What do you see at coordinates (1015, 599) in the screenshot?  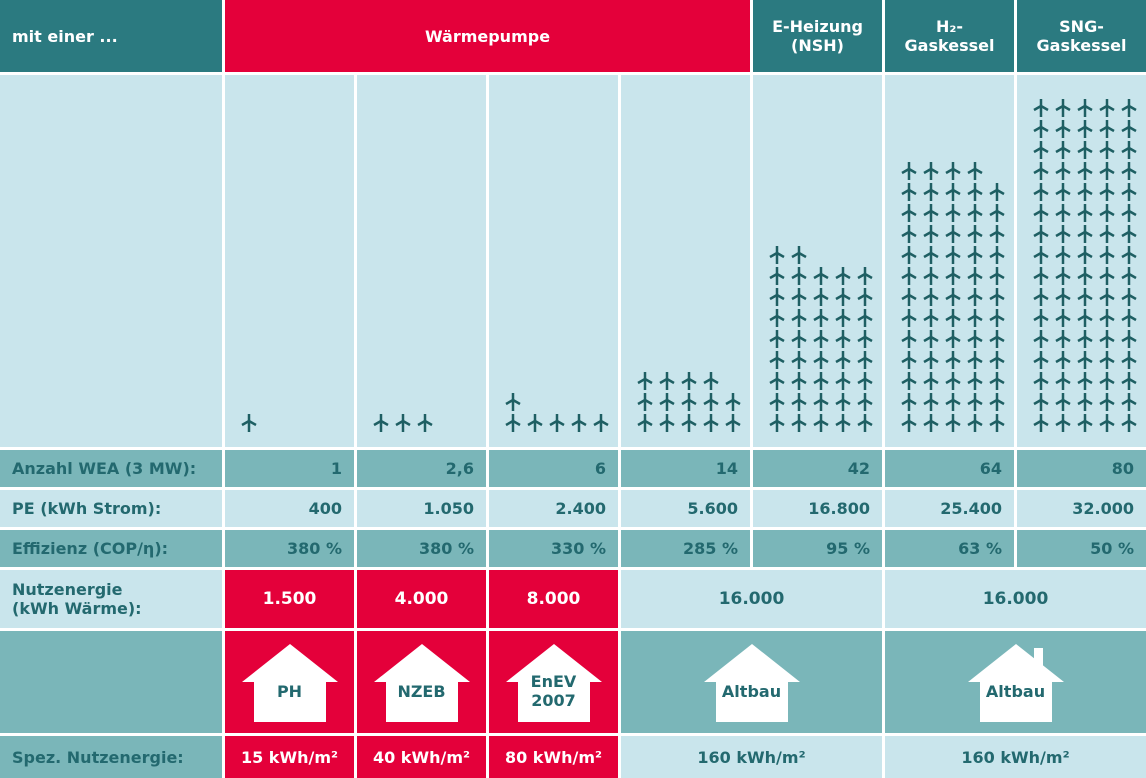 I see `value: 16.000` at bounding box center [1015, 599].